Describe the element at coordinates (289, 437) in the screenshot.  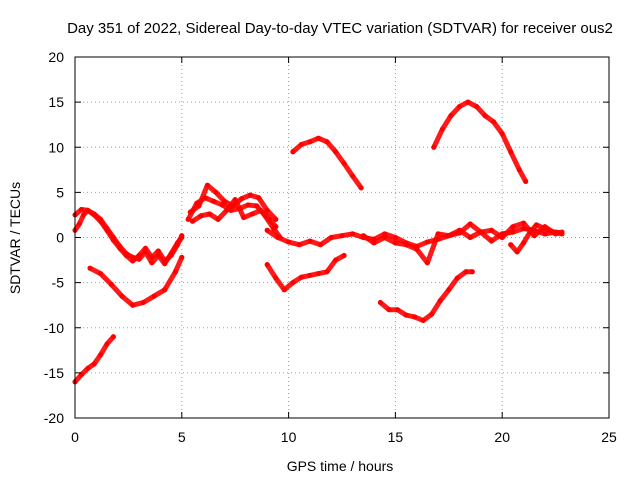
I see `x-tick-label: 10` at that location.